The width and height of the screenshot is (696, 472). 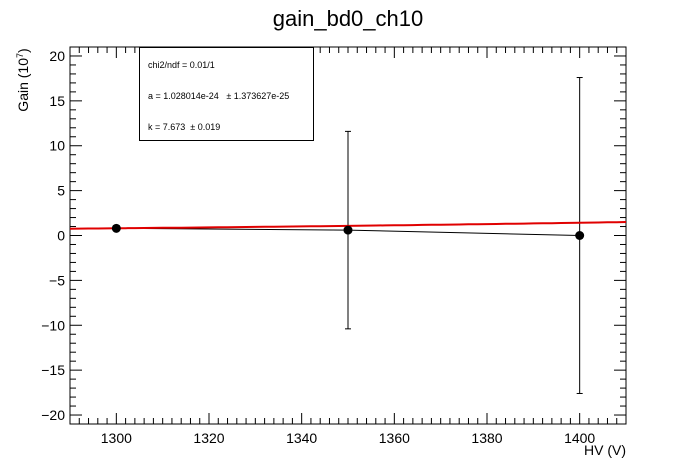 I want to click on x-tick-label: 1300, so click(x=116, y=438).